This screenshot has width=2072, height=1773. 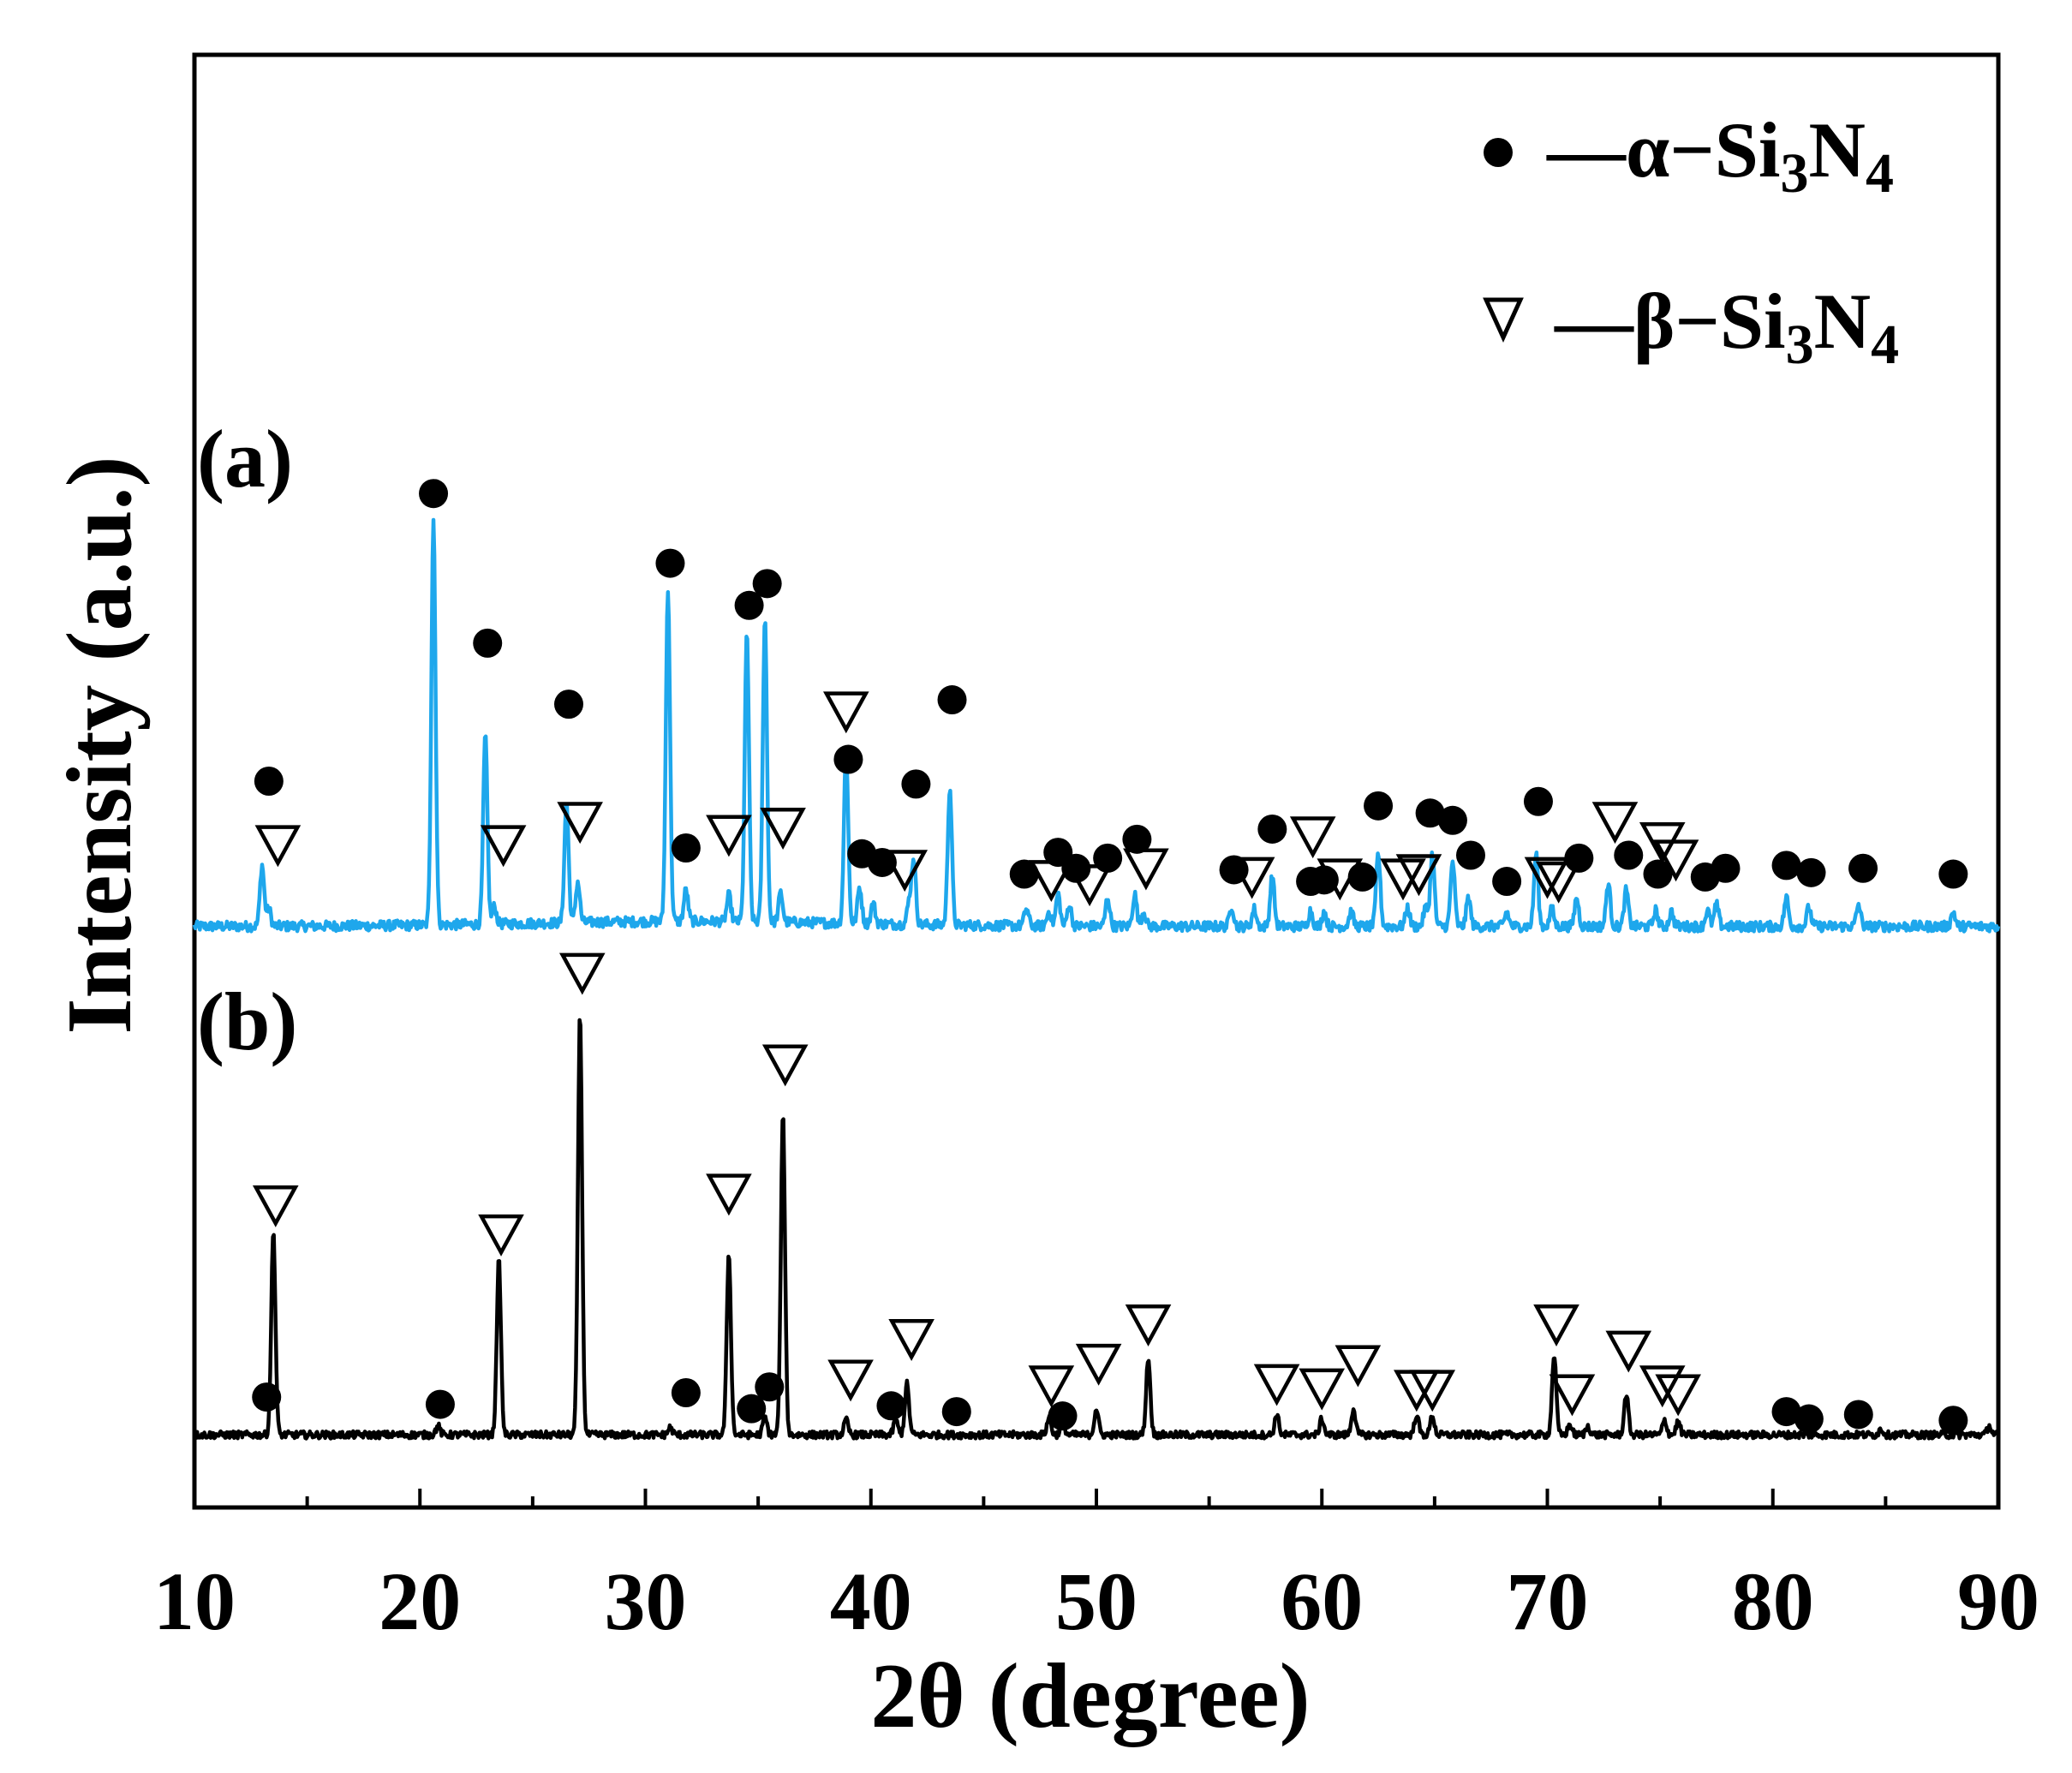 I want to click on x-tick-label: 10, so click(x=194, y=1601).